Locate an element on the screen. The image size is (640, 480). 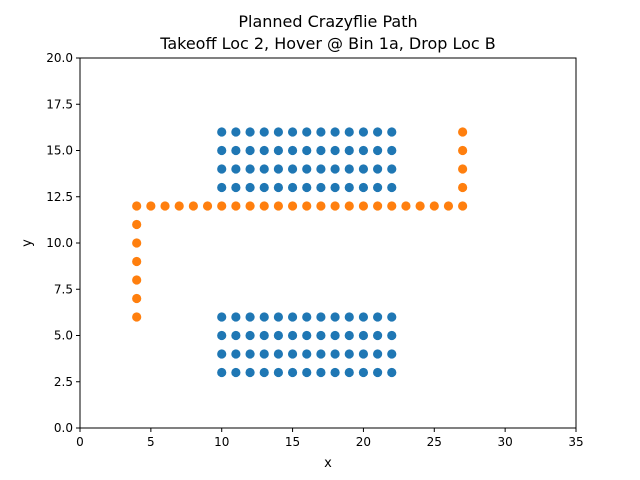
x-tick-label: 10 is located at coordinates (221, 442).